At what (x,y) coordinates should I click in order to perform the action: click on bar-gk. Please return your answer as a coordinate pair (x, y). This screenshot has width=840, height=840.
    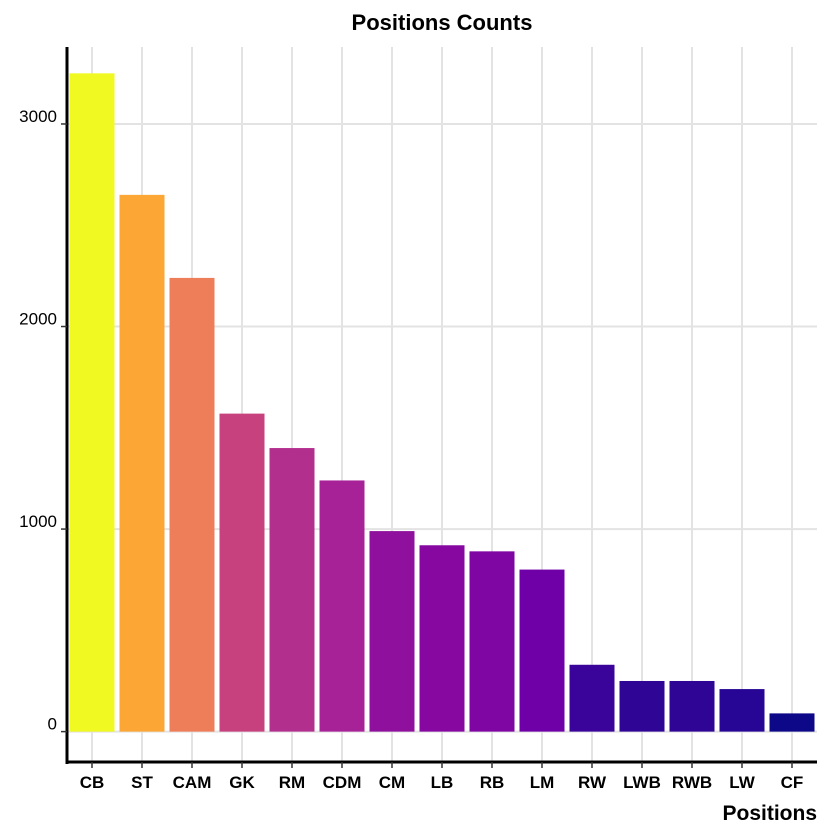
    Looking at the image, I should click on (242, 572).